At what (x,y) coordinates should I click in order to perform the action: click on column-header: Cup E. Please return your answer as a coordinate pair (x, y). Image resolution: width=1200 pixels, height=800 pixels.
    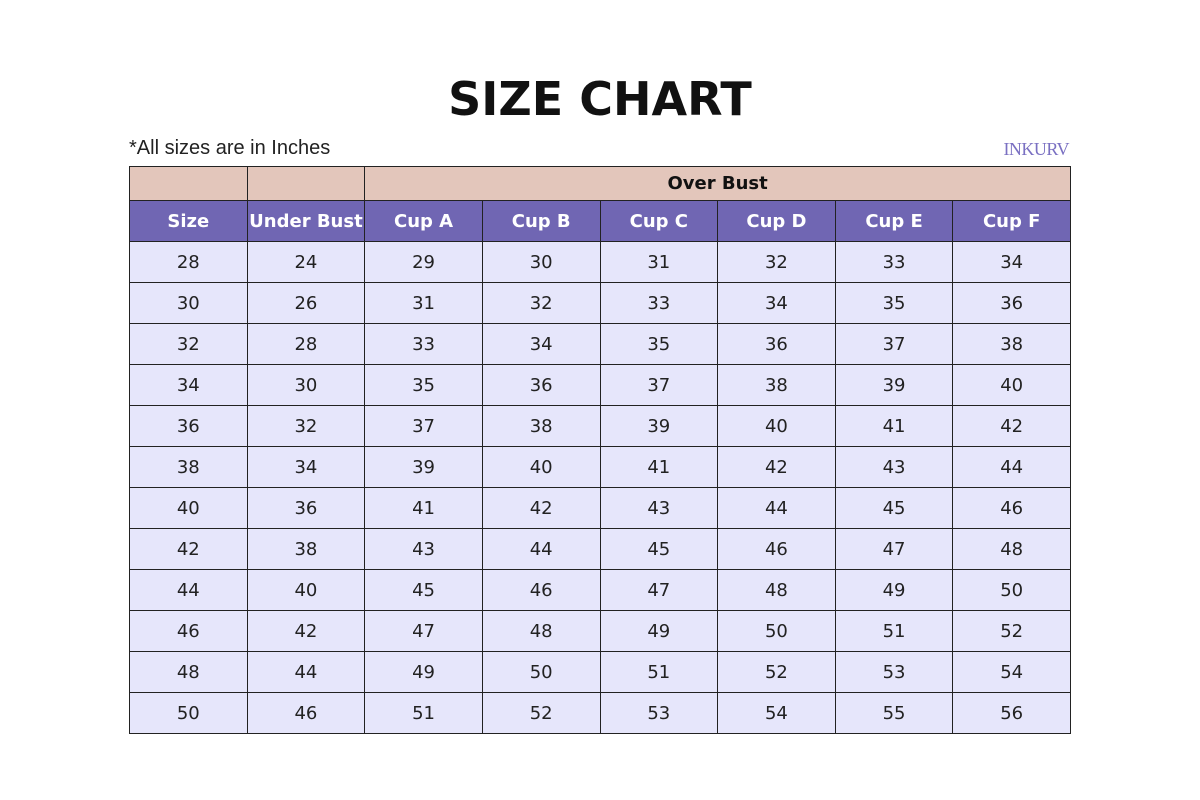
    Looking at the image, I should click on (894, 221).